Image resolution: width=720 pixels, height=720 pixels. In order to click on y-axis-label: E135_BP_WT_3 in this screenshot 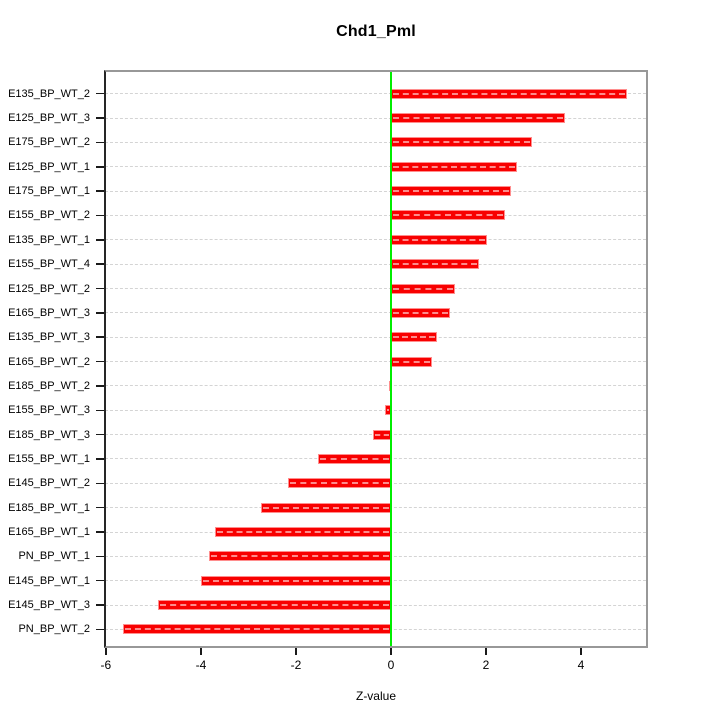, I will do `click(49, 337)`.